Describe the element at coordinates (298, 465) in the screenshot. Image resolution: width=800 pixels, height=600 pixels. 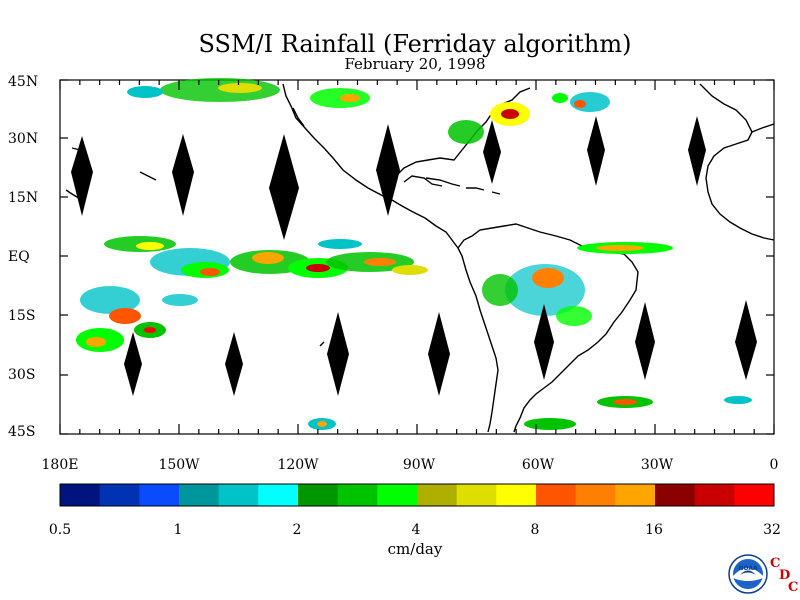
I see `lon-label-120w: 120W` at that location.